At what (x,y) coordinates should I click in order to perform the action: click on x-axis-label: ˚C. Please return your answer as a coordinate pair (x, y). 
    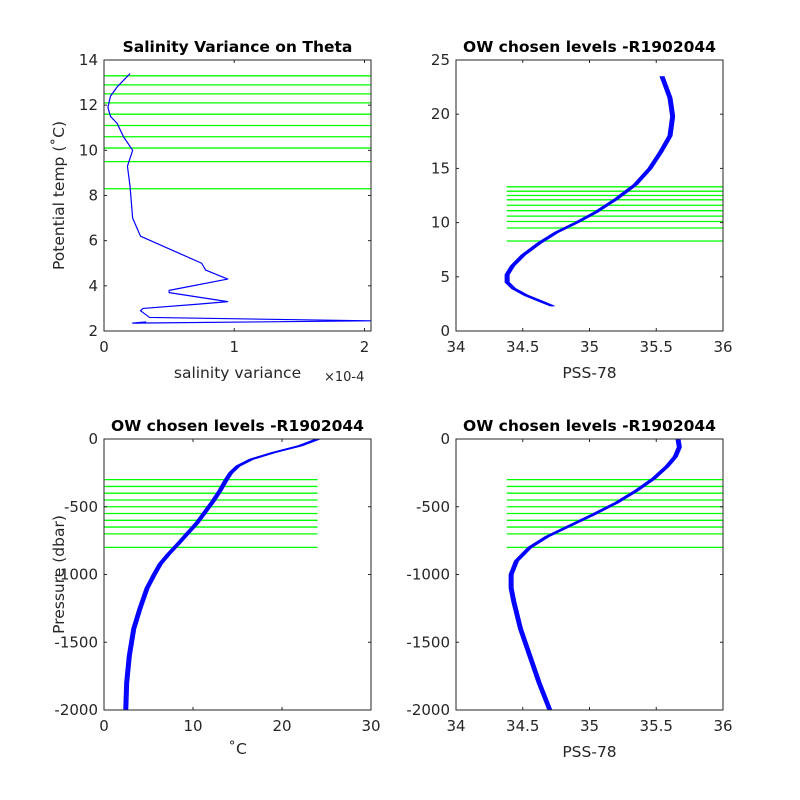
    Looking at the image, I should click on (237, 749).